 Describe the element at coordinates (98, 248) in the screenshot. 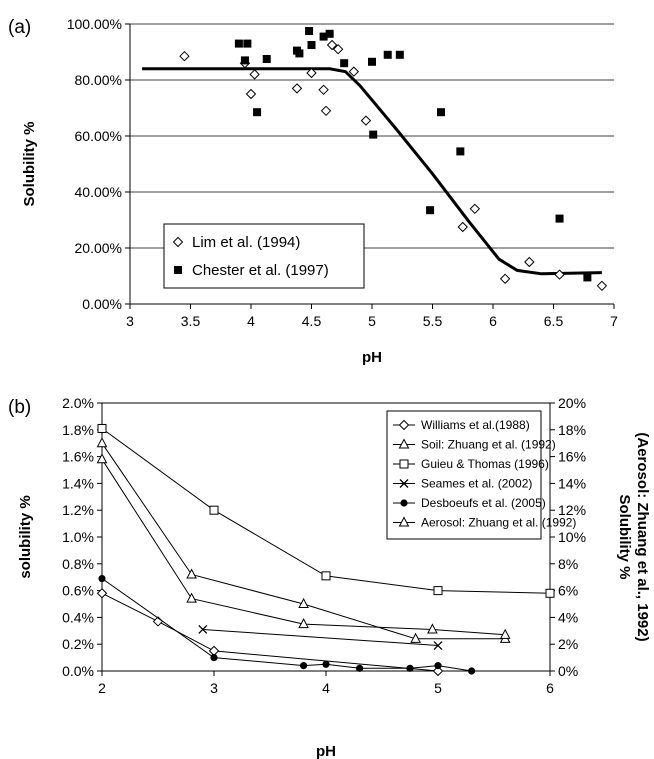

I see `y-tick-label: 20.00%` at that location.